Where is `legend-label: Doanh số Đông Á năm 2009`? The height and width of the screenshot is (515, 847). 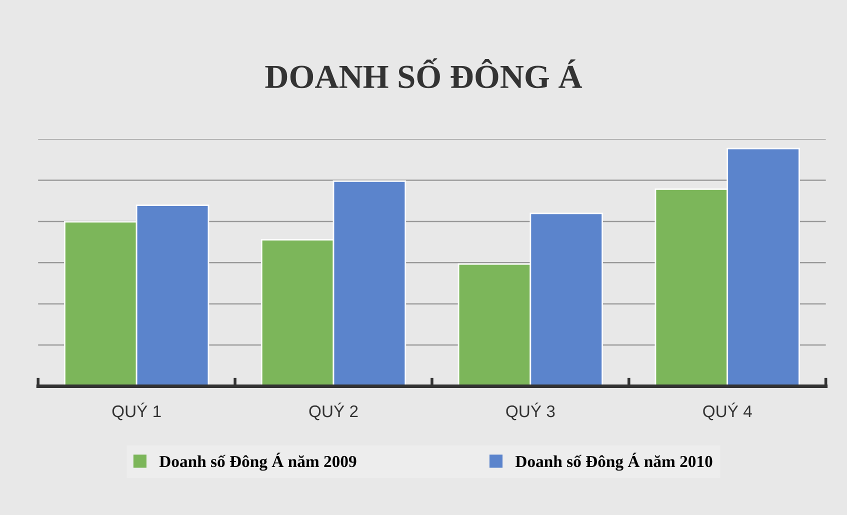
legend-label: Doanh số Đông Á năm 2009 is located at coordinates (257, 461).